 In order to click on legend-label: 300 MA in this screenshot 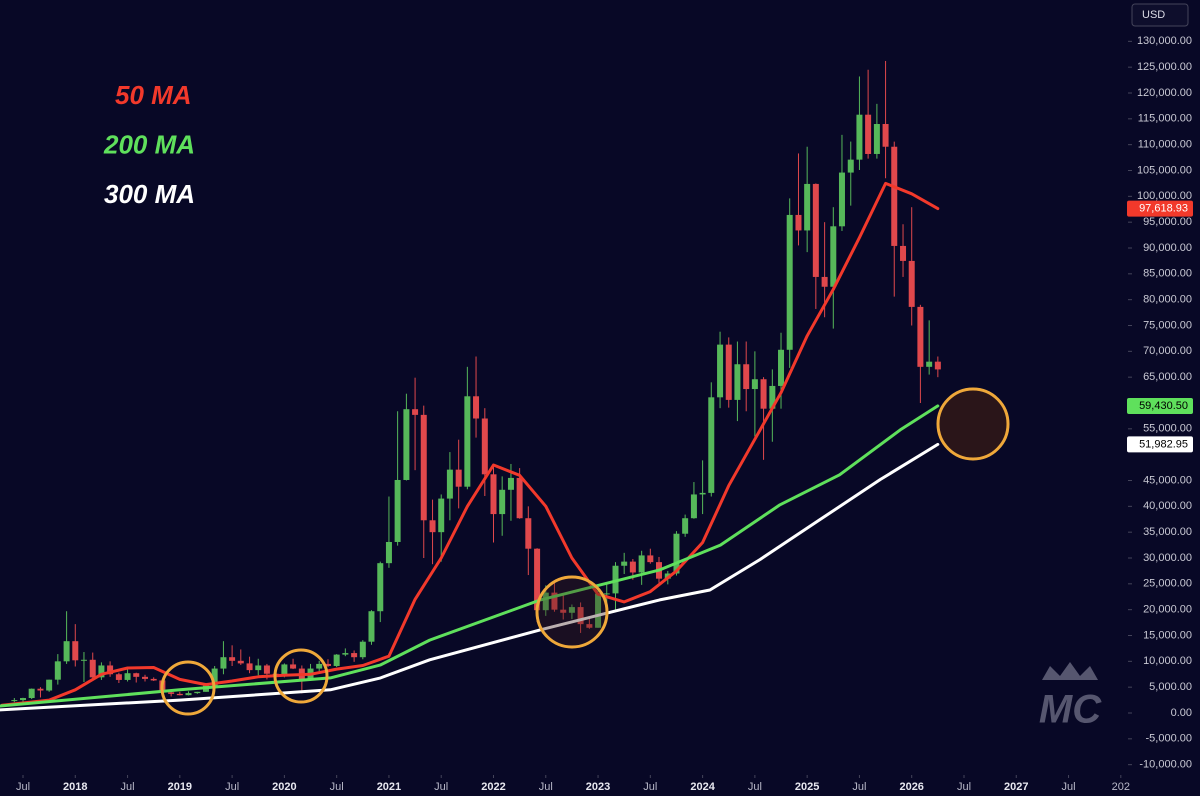, I will do `click(149, 194)`.